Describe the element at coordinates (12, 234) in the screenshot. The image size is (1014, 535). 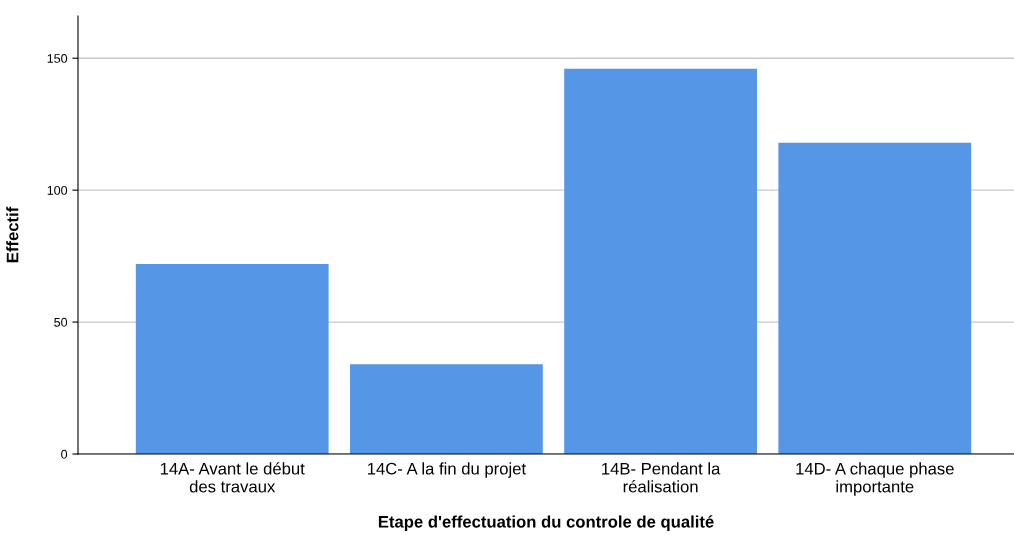
I see `y-axis-title: Effectif` at that location.